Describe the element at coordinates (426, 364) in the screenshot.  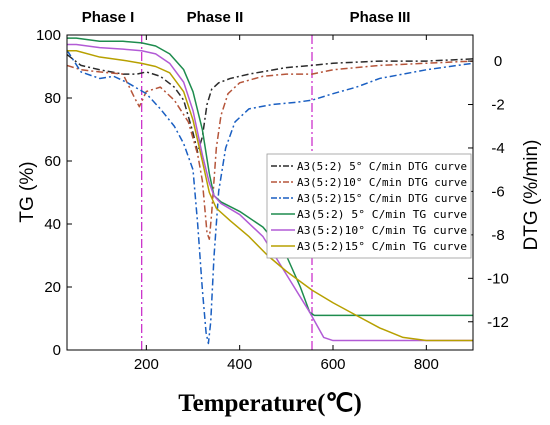
I see `x-tick-label: 800` at that location.